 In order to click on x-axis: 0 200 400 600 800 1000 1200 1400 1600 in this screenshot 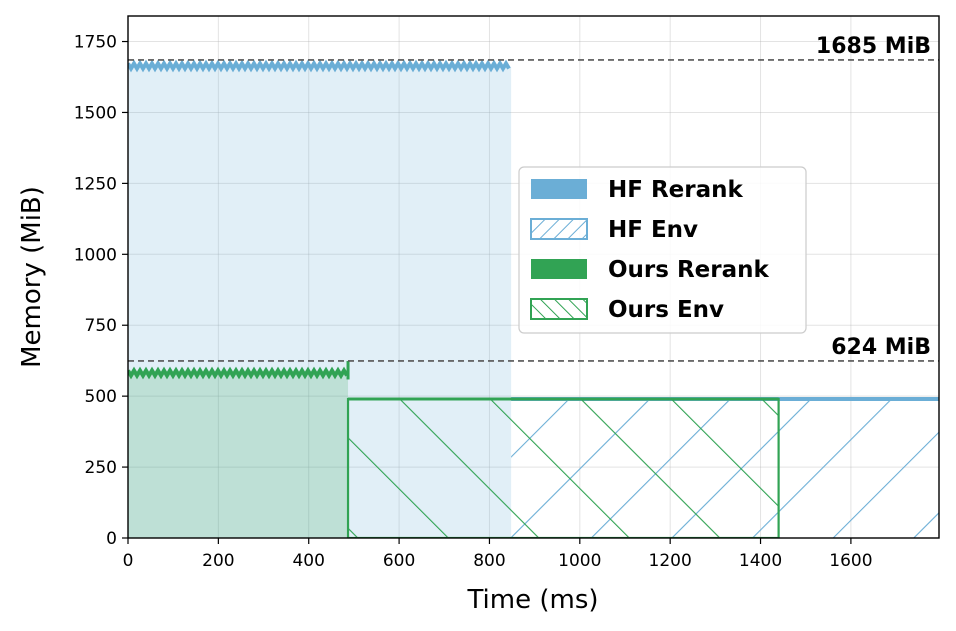, I will do `click(498, 554)`.